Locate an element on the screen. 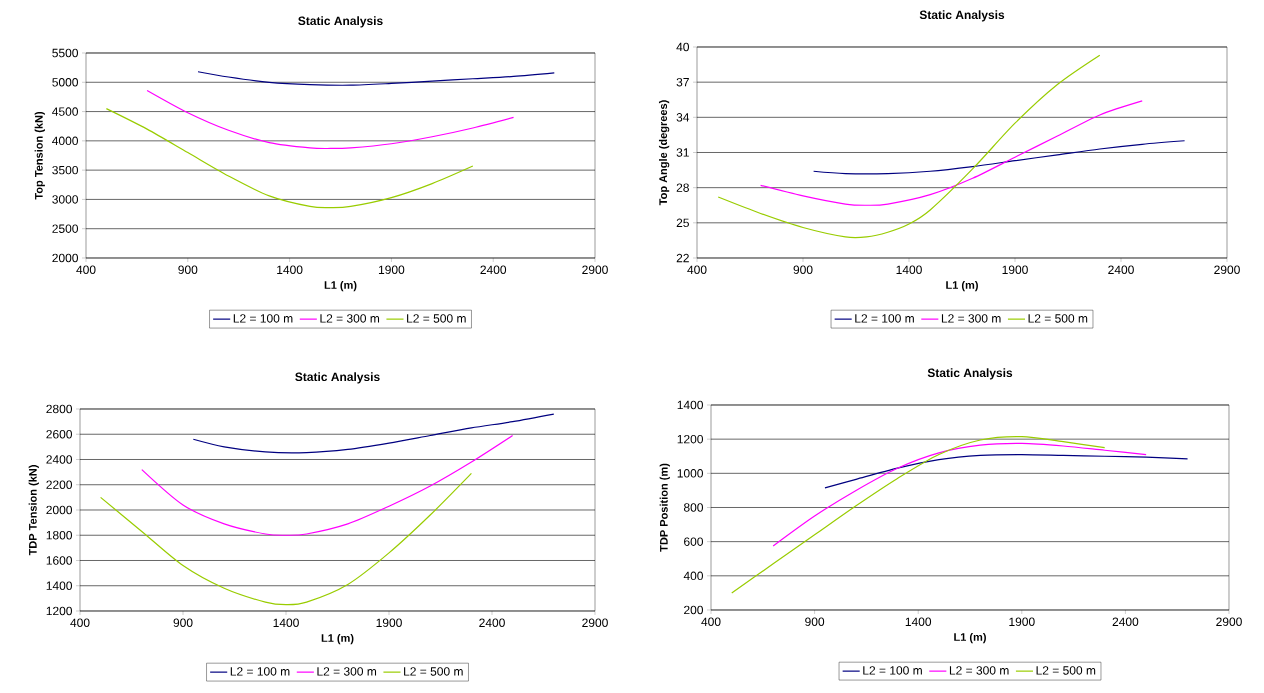 The height and width of the screenshot is (693, 1264). y-tick-label: 2500 is located at coordinates (65, 228).